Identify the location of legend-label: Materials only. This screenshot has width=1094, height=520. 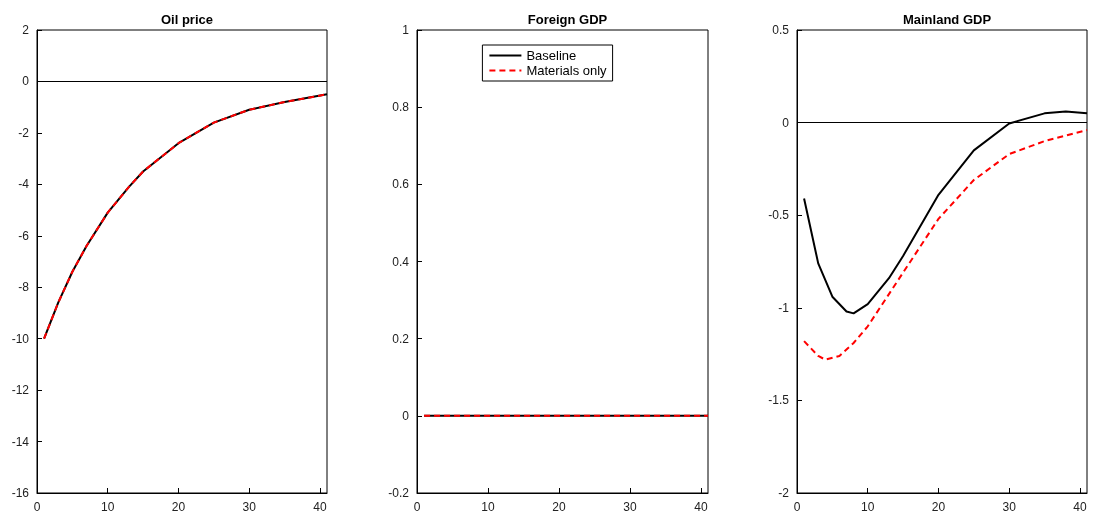
(567, 70).